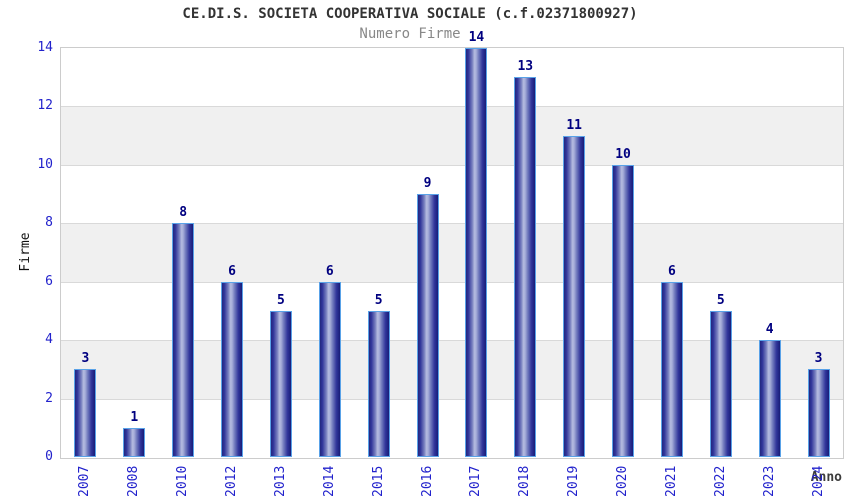 The height and width of the screenshot is (500, 850). Describe the element at coordinates (769, 330) in the screenshot. I see `bar-value-label: 4` at that location.